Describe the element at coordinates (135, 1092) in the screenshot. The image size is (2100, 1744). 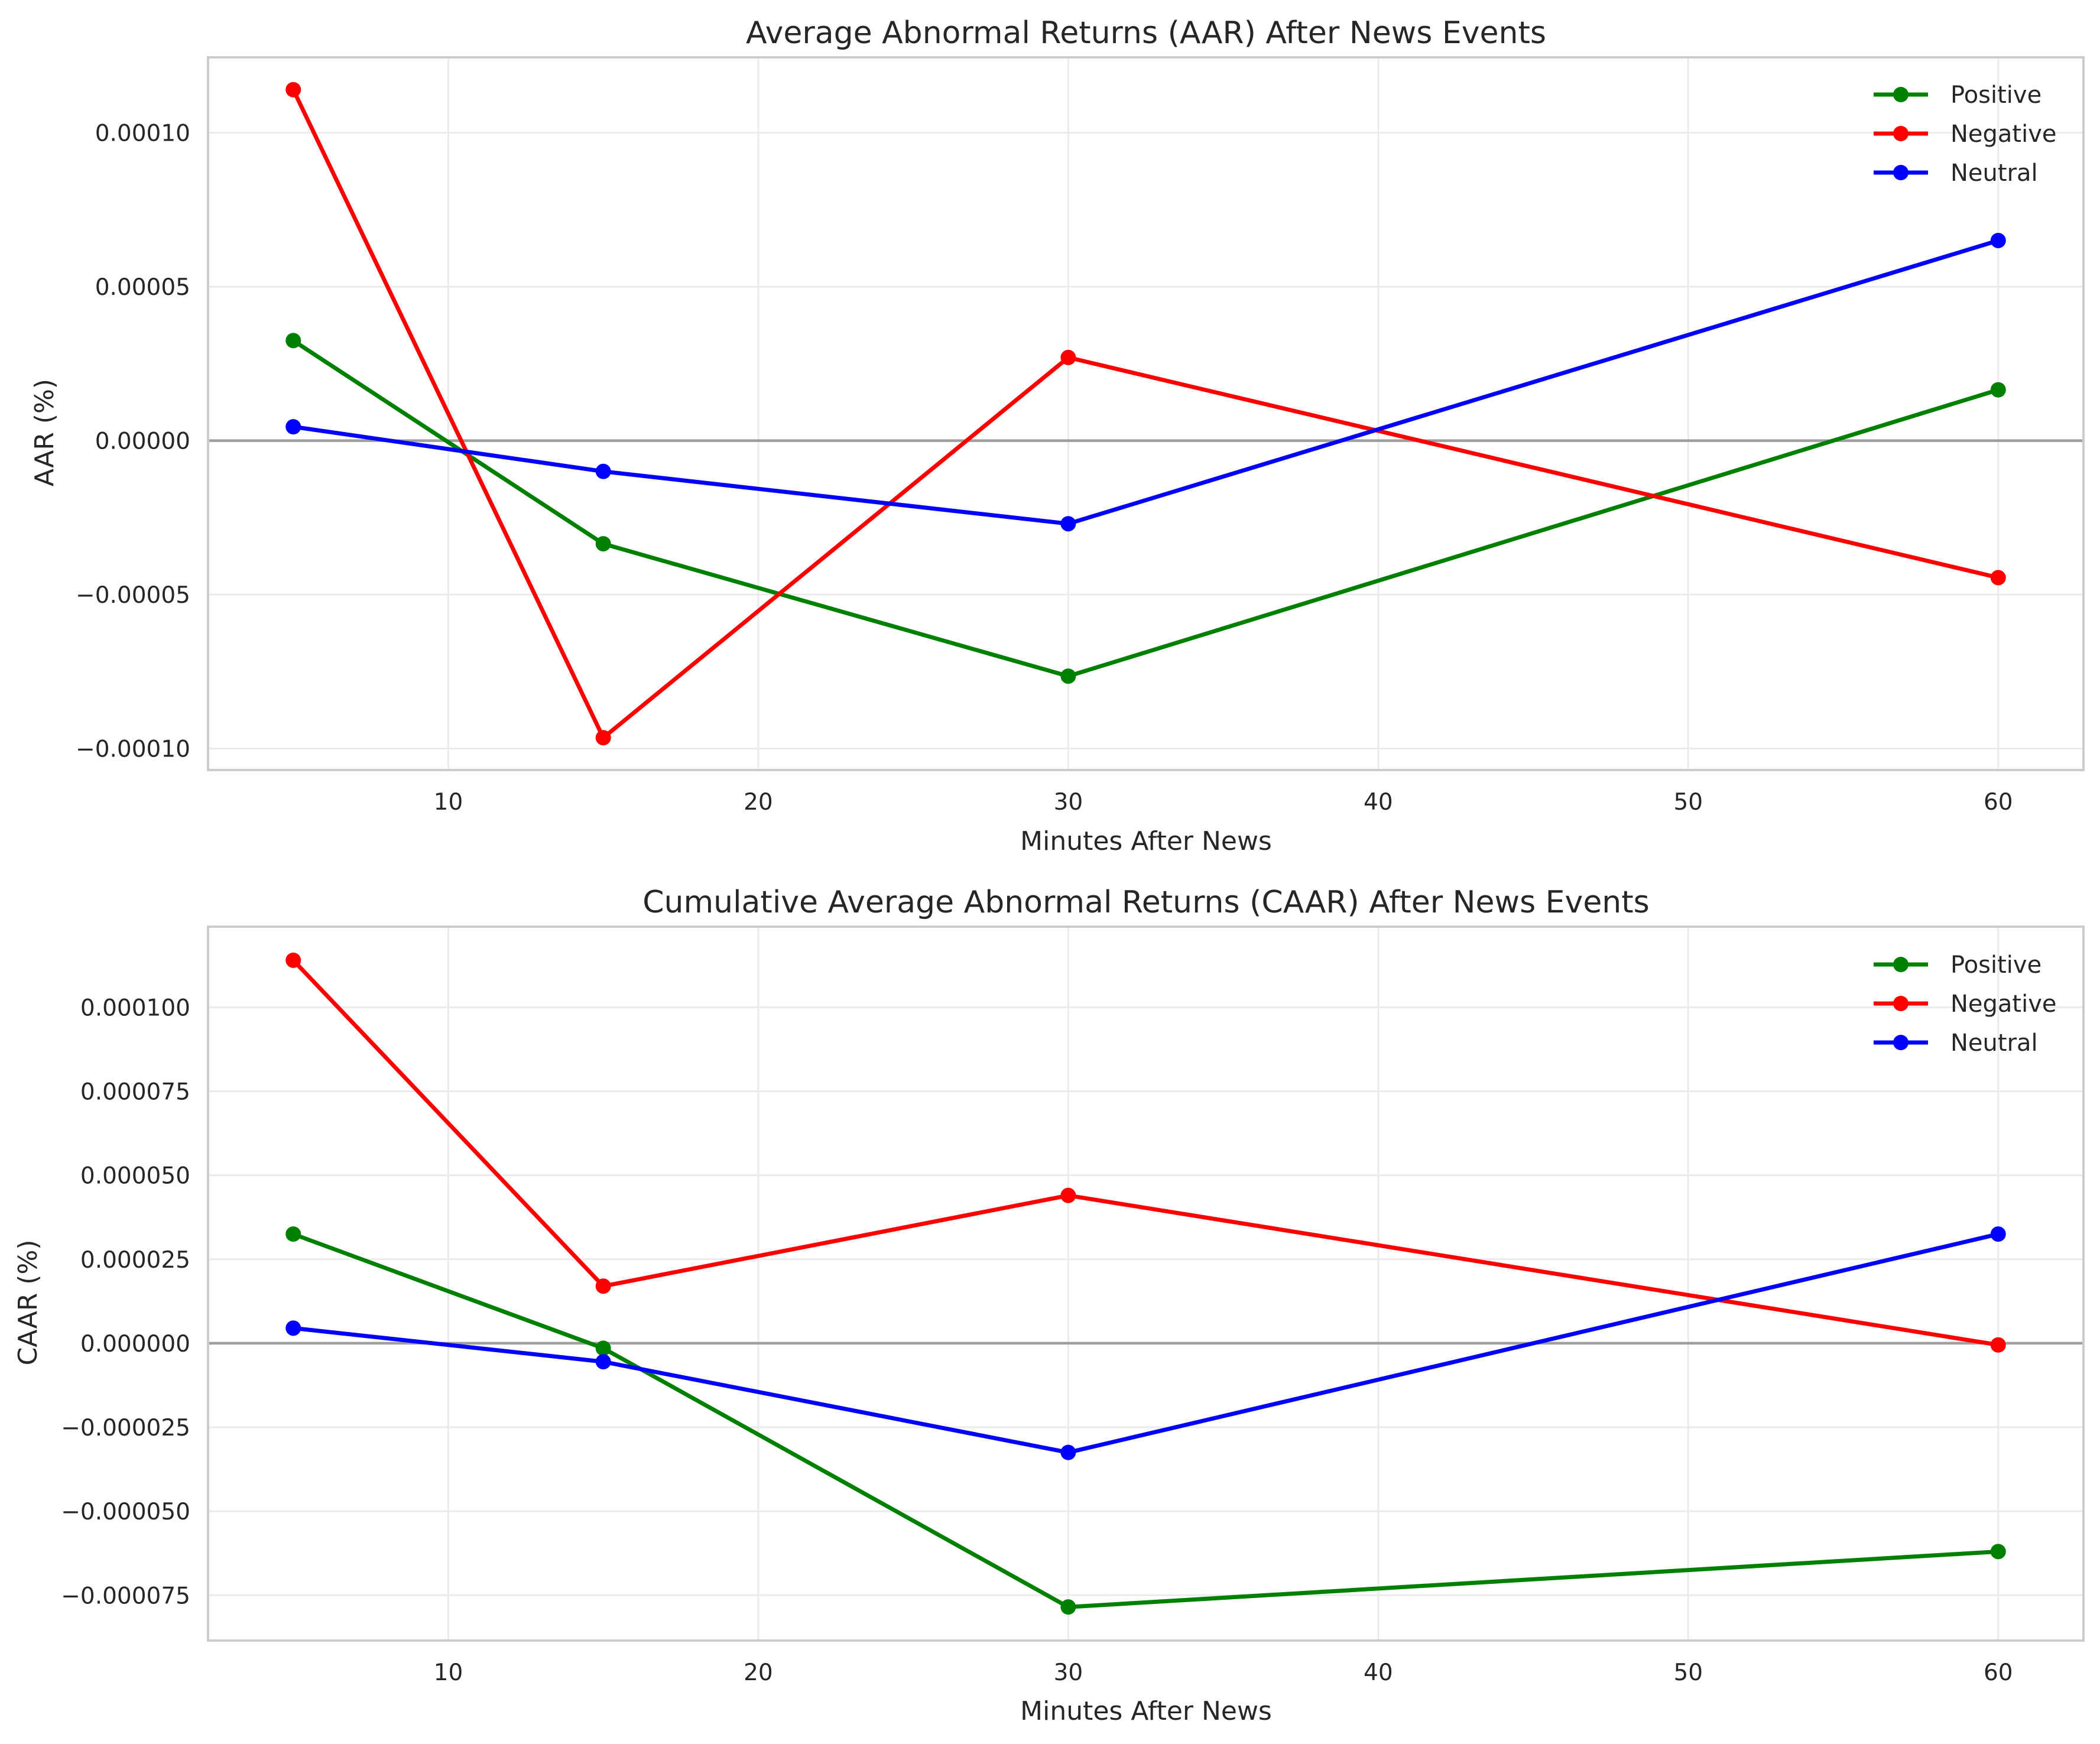
I see `y-tick-label: 0.000075` at that location.